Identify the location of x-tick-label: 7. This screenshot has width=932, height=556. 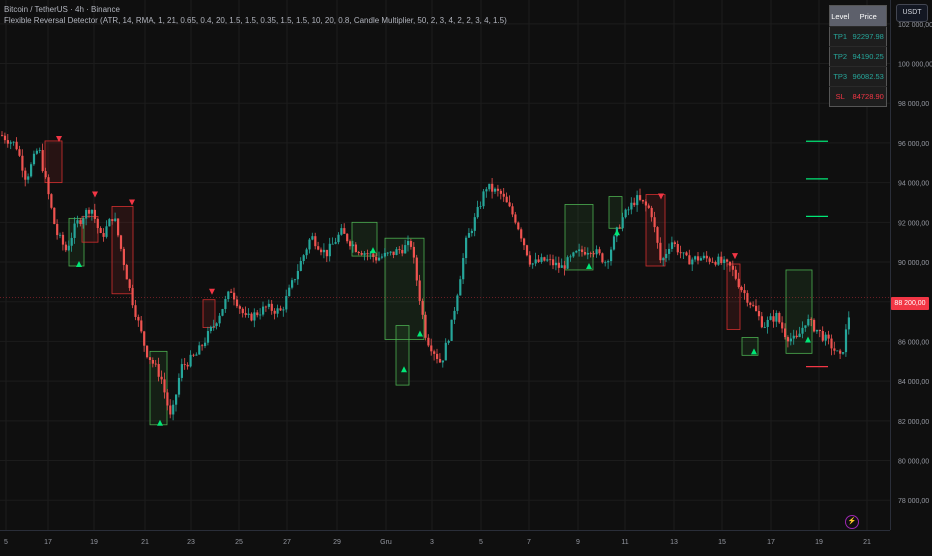
(529, 542).